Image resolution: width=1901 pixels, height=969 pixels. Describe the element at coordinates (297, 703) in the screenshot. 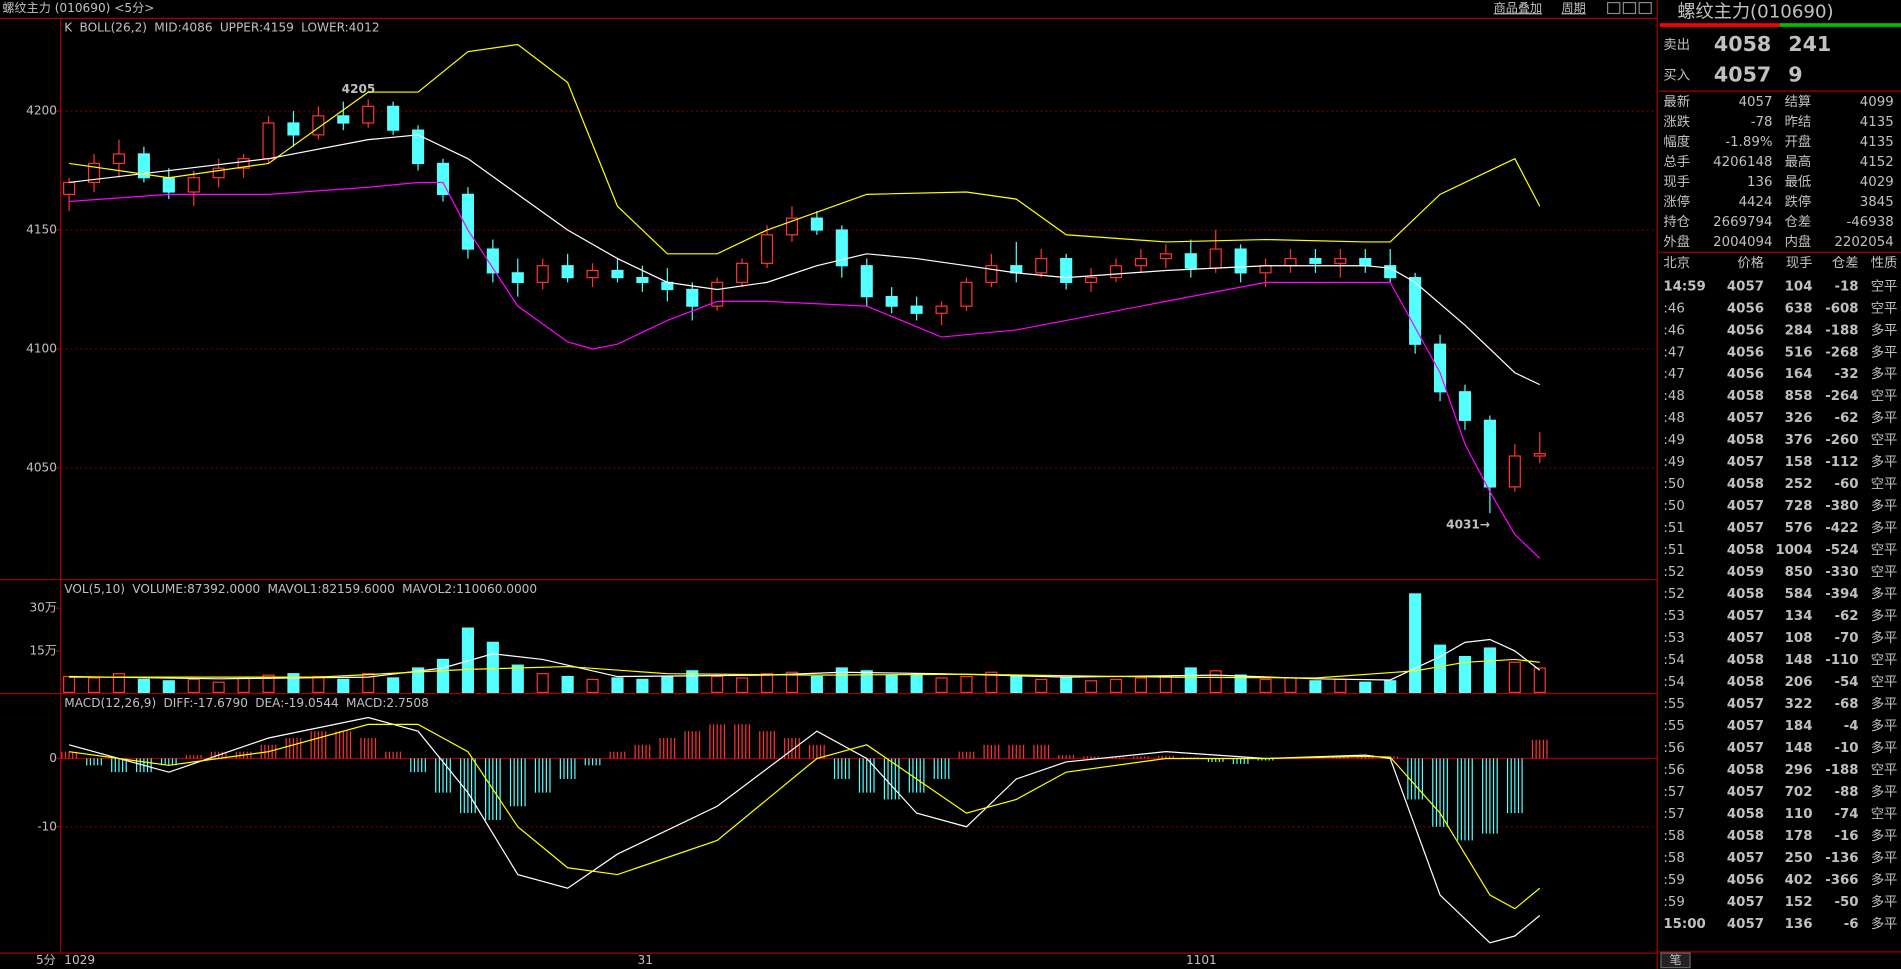

I see `indicator-label: DEA:-19.0544` at that location.